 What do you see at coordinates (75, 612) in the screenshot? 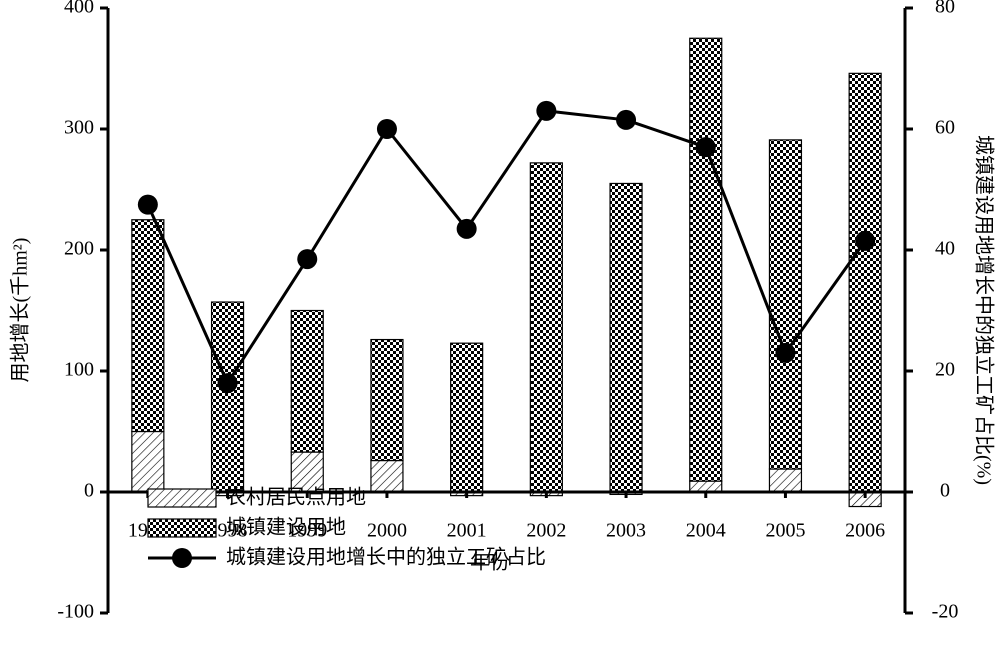
I see `y-tick-label: -100` at bounding box center [75, 612].